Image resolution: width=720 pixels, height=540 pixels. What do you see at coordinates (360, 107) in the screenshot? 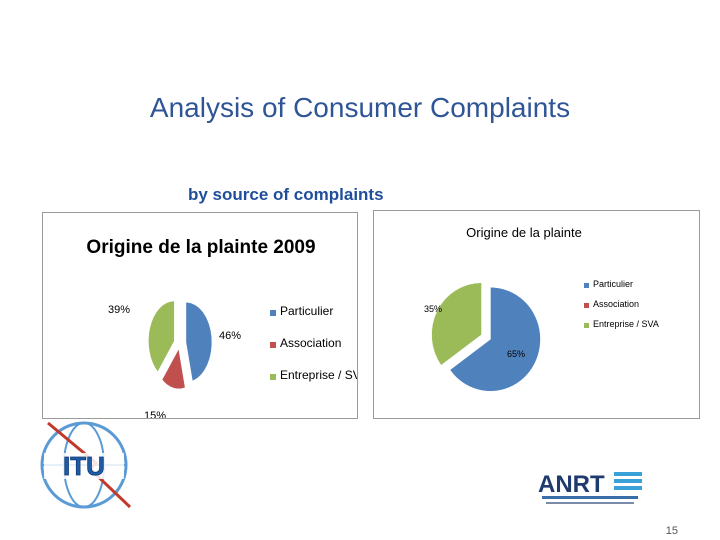
I see `slide-title: Analysis of Consumer Complaints` at bounding box center [360, 107].